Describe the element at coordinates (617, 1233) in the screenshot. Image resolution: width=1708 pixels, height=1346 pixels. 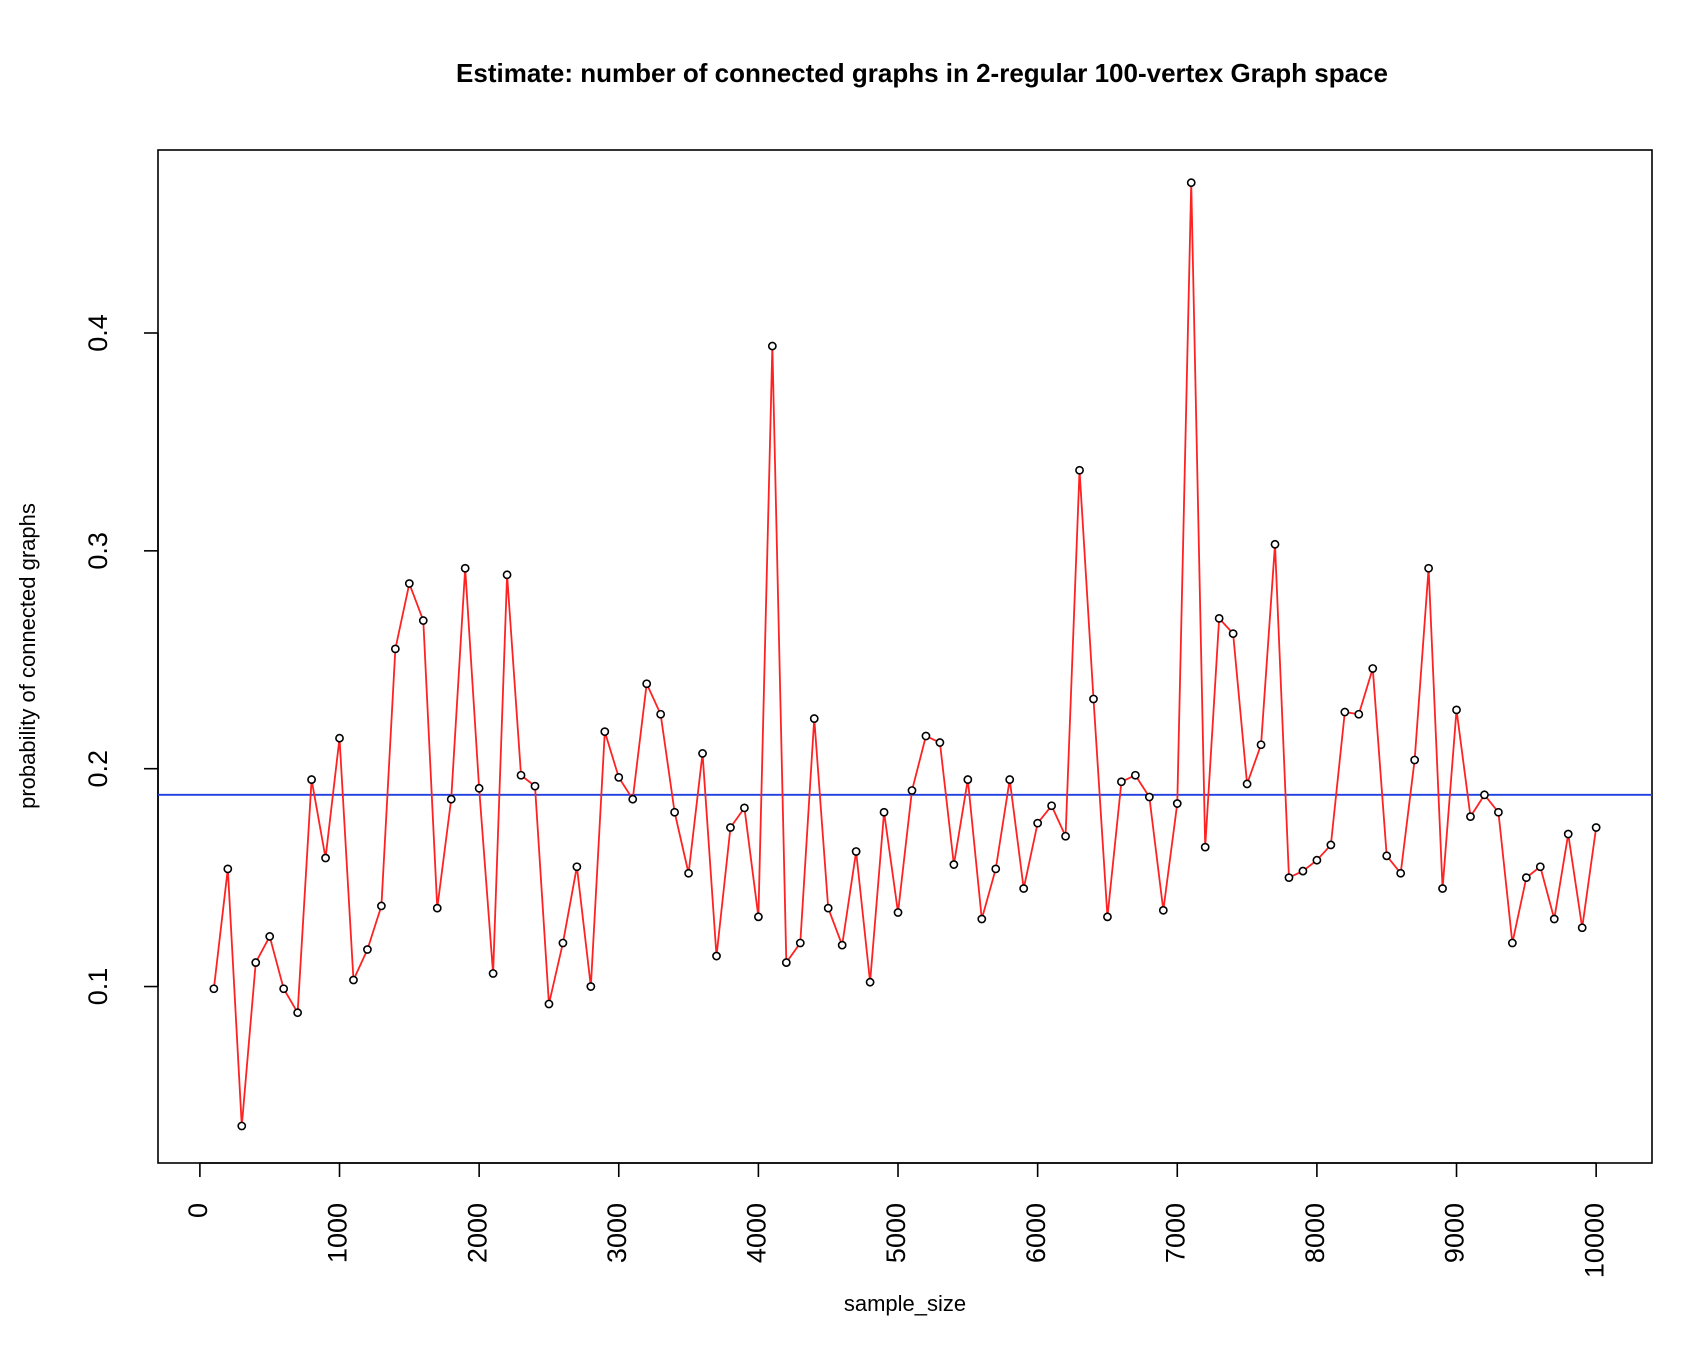
I see `x-tick-label: 3000` at that location.